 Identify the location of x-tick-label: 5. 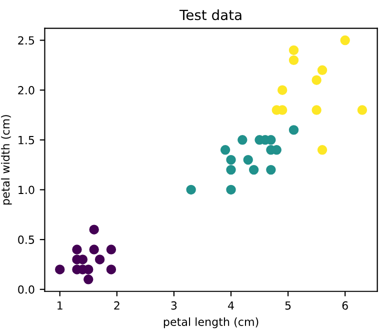
(288, 305).